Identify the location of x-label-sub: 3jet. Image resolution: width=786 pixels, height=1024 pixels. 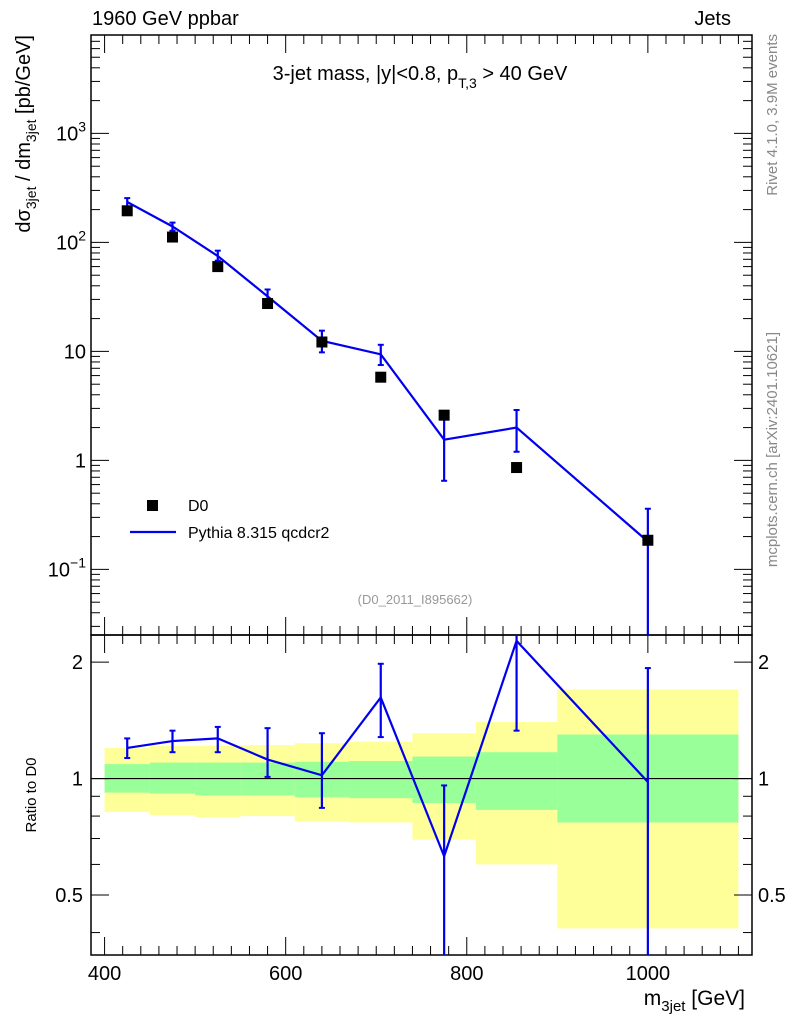
(673, 1006).